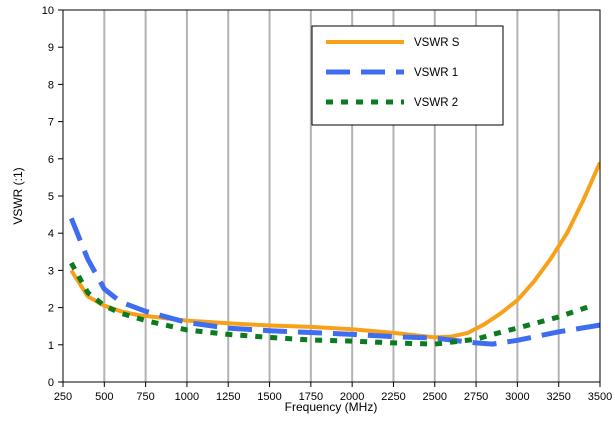  Describe the element at coordinates (331, 407) in the screenshot. I see `x-axis-title: Frequency (MHz)` at that location.